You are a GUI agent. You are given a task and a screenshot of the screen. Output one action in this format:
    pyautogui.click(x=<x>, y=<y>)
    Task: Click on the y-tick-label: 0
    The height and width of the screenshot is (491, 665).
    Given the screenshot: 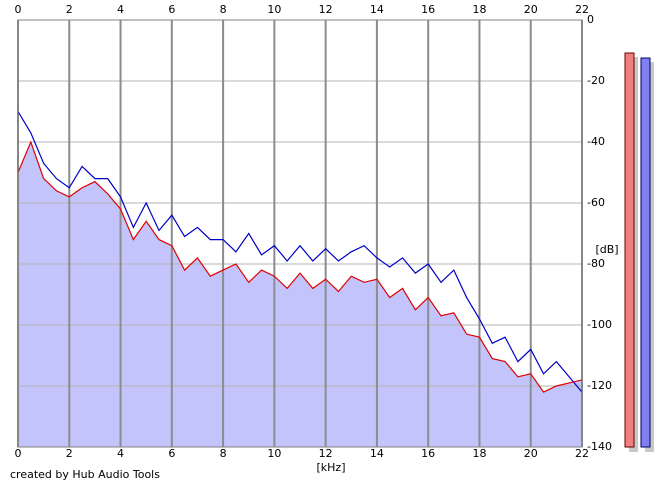 What is the action you would take?
    pyautogui.click(x=590, y=19)
    